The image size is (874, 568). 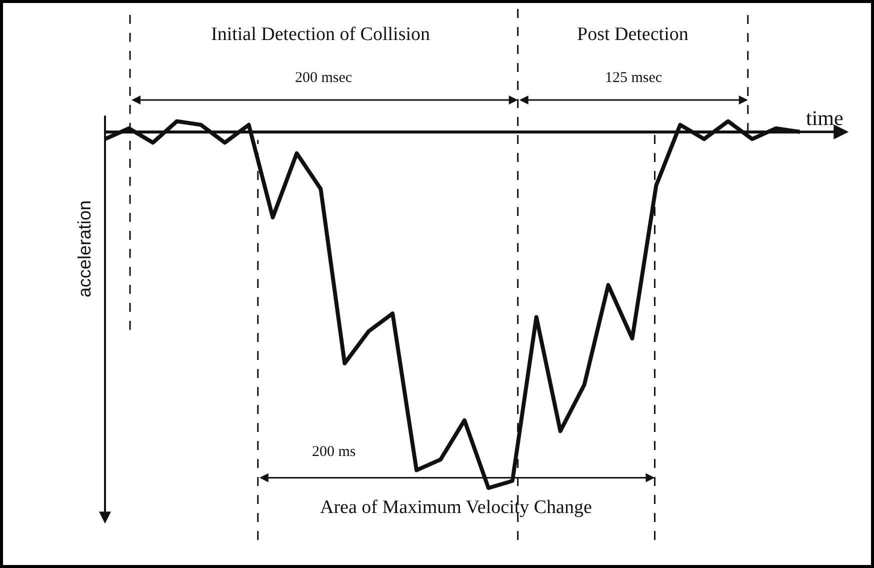 What do you see at coordinates (323, 78) in the screenshot?
I see `text: 200 msec` at bounding box center [323, 78].